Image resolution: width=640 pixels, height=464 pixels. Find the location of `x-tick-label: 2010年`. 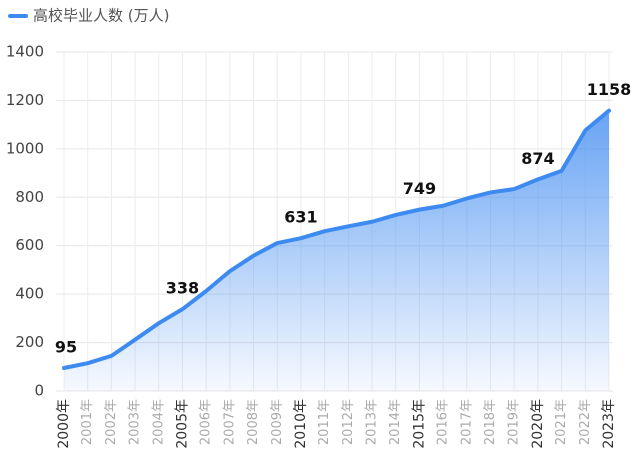

x-tick-label: 2010年 is located at coordinates (301, 424).